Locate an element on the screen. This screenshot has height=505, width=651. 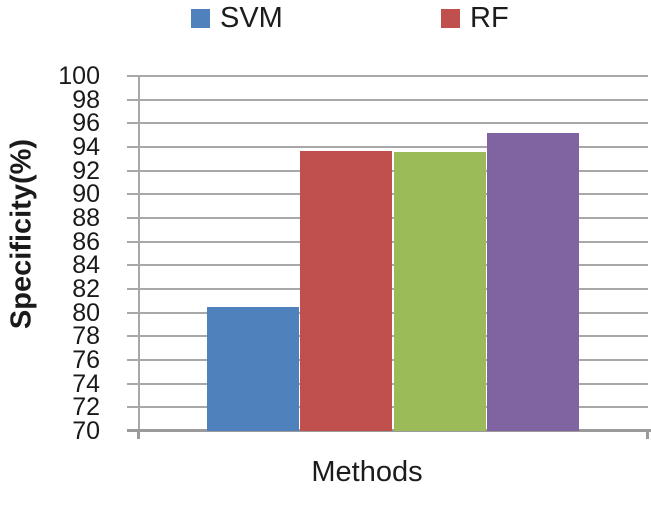
legend-item-svm: SVM is located at coordinates (237, 18).